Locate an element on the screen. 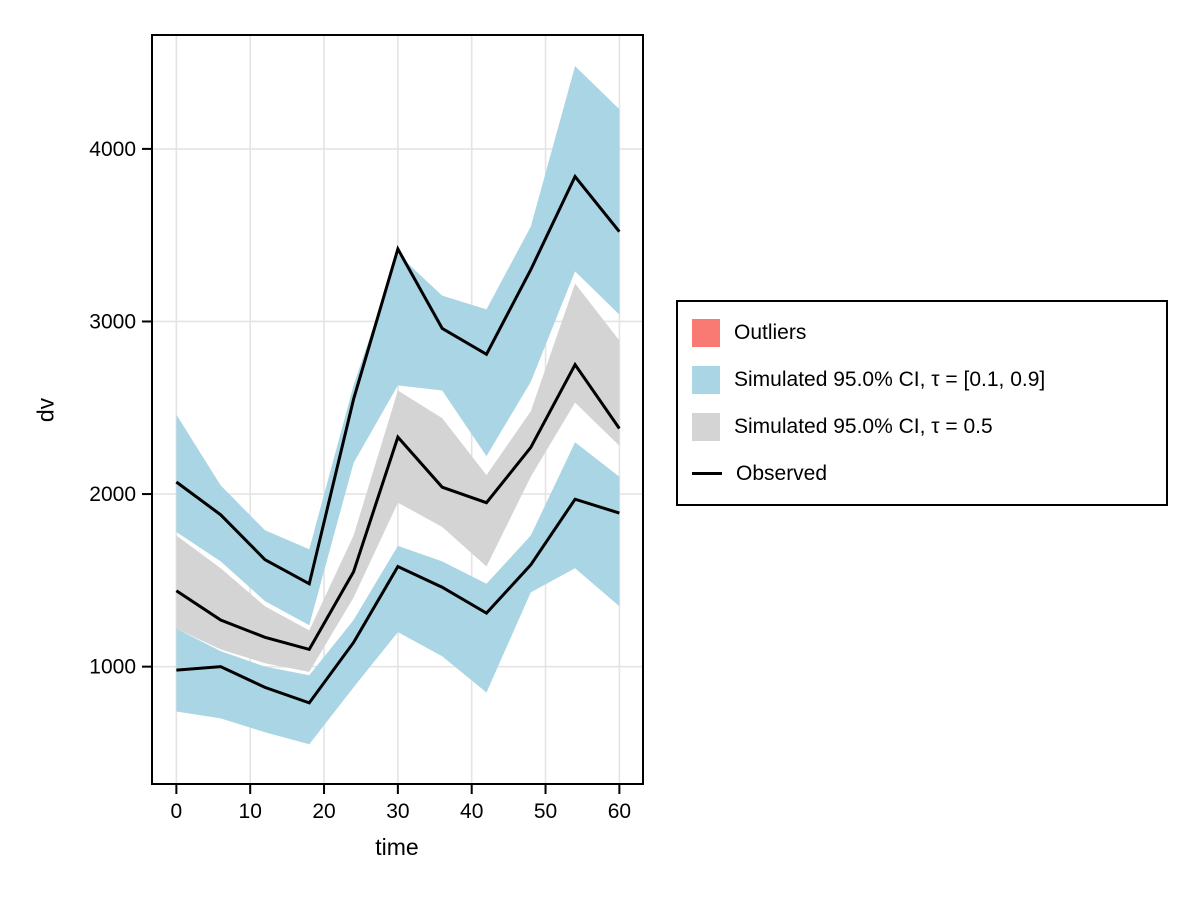 The height and width of the screenshot is (900, 1200). x-tick-label: 10 is located at coordinates (250, 811).